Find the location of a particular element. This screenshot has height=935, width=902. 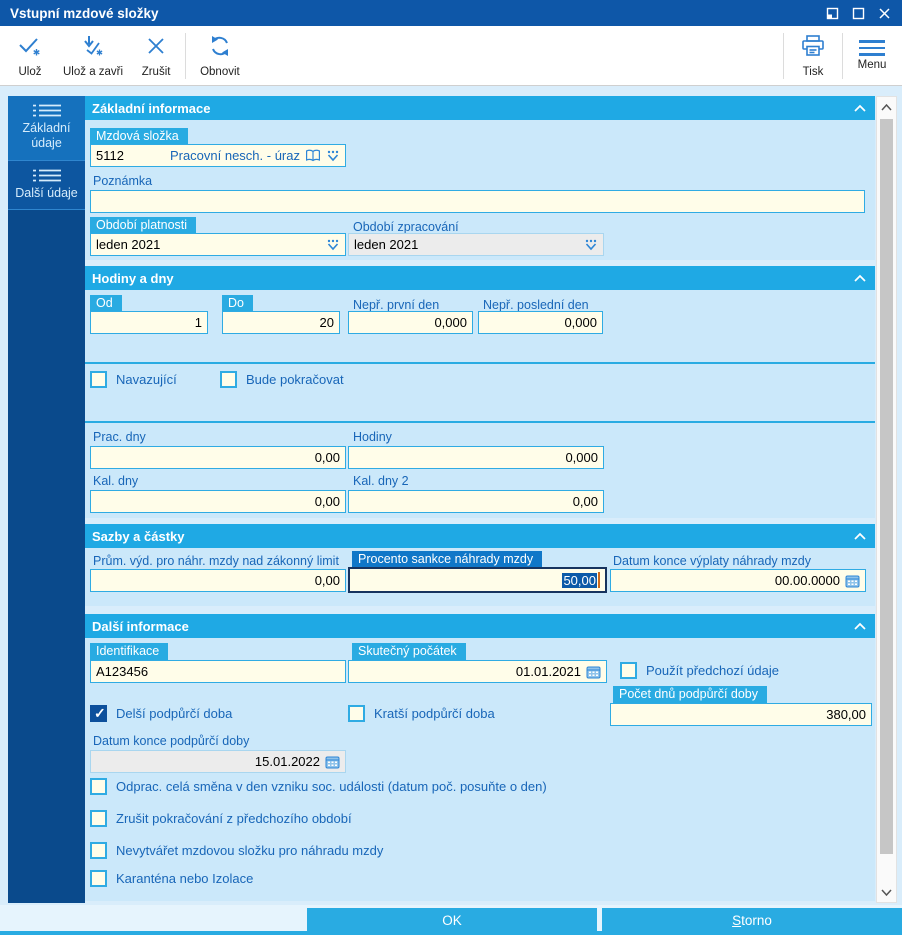

refresh-button: Obnovit is located at coordinates (220, 56).